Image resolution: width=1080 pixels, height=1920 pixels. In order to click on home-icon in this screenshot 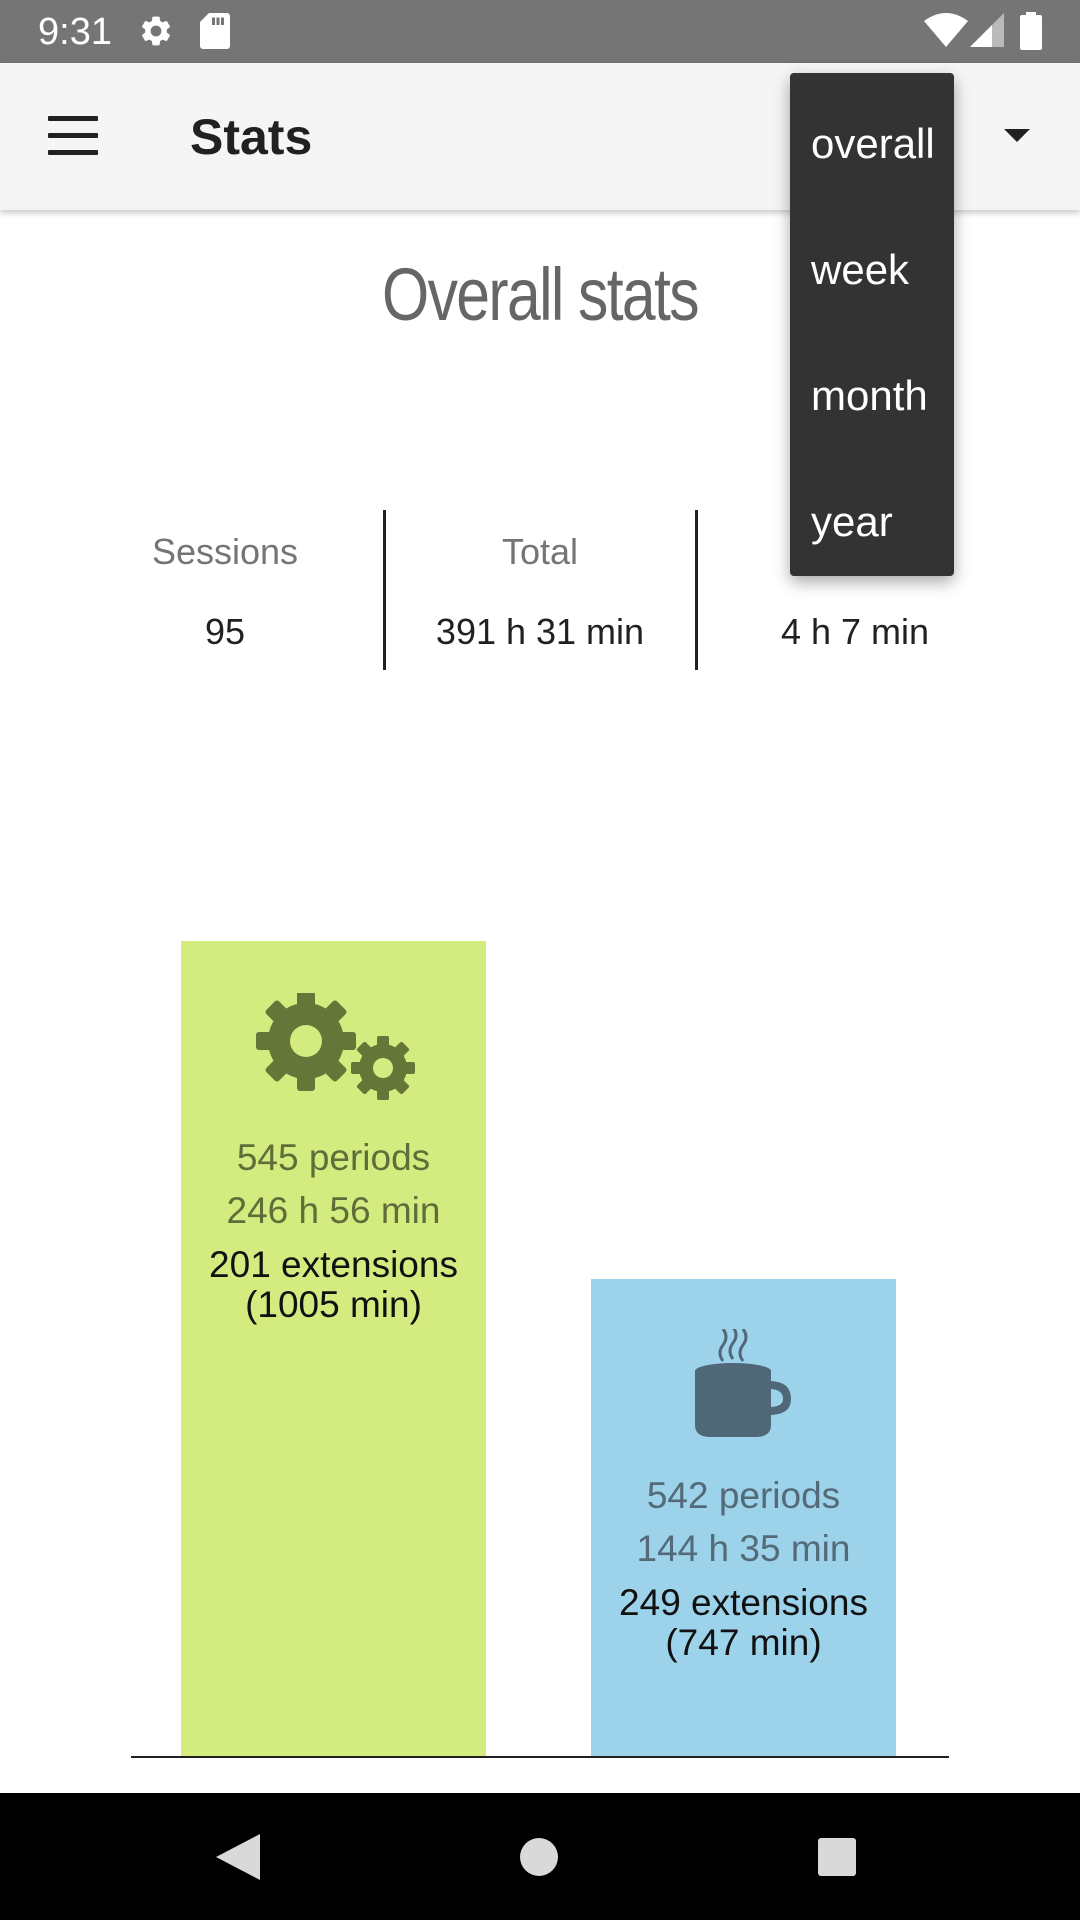, I will do `click(539, 1857)`.